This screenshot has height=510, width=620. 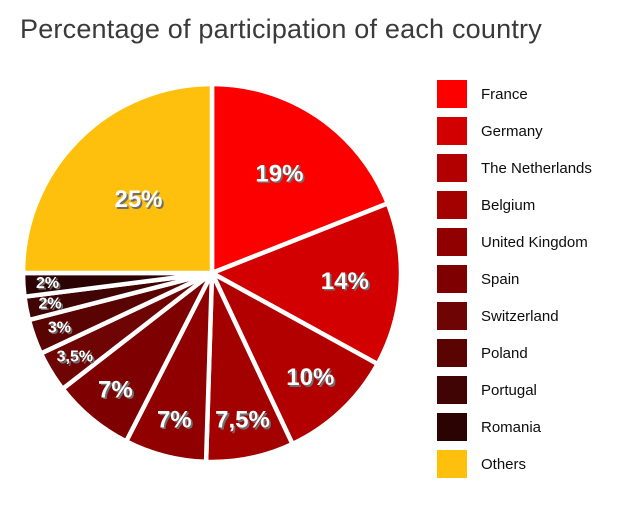 What do you see at coordinates (527, 279) in the screenshot?
I see `legend-item-spain: Spain` at bounding box center [527, 279].